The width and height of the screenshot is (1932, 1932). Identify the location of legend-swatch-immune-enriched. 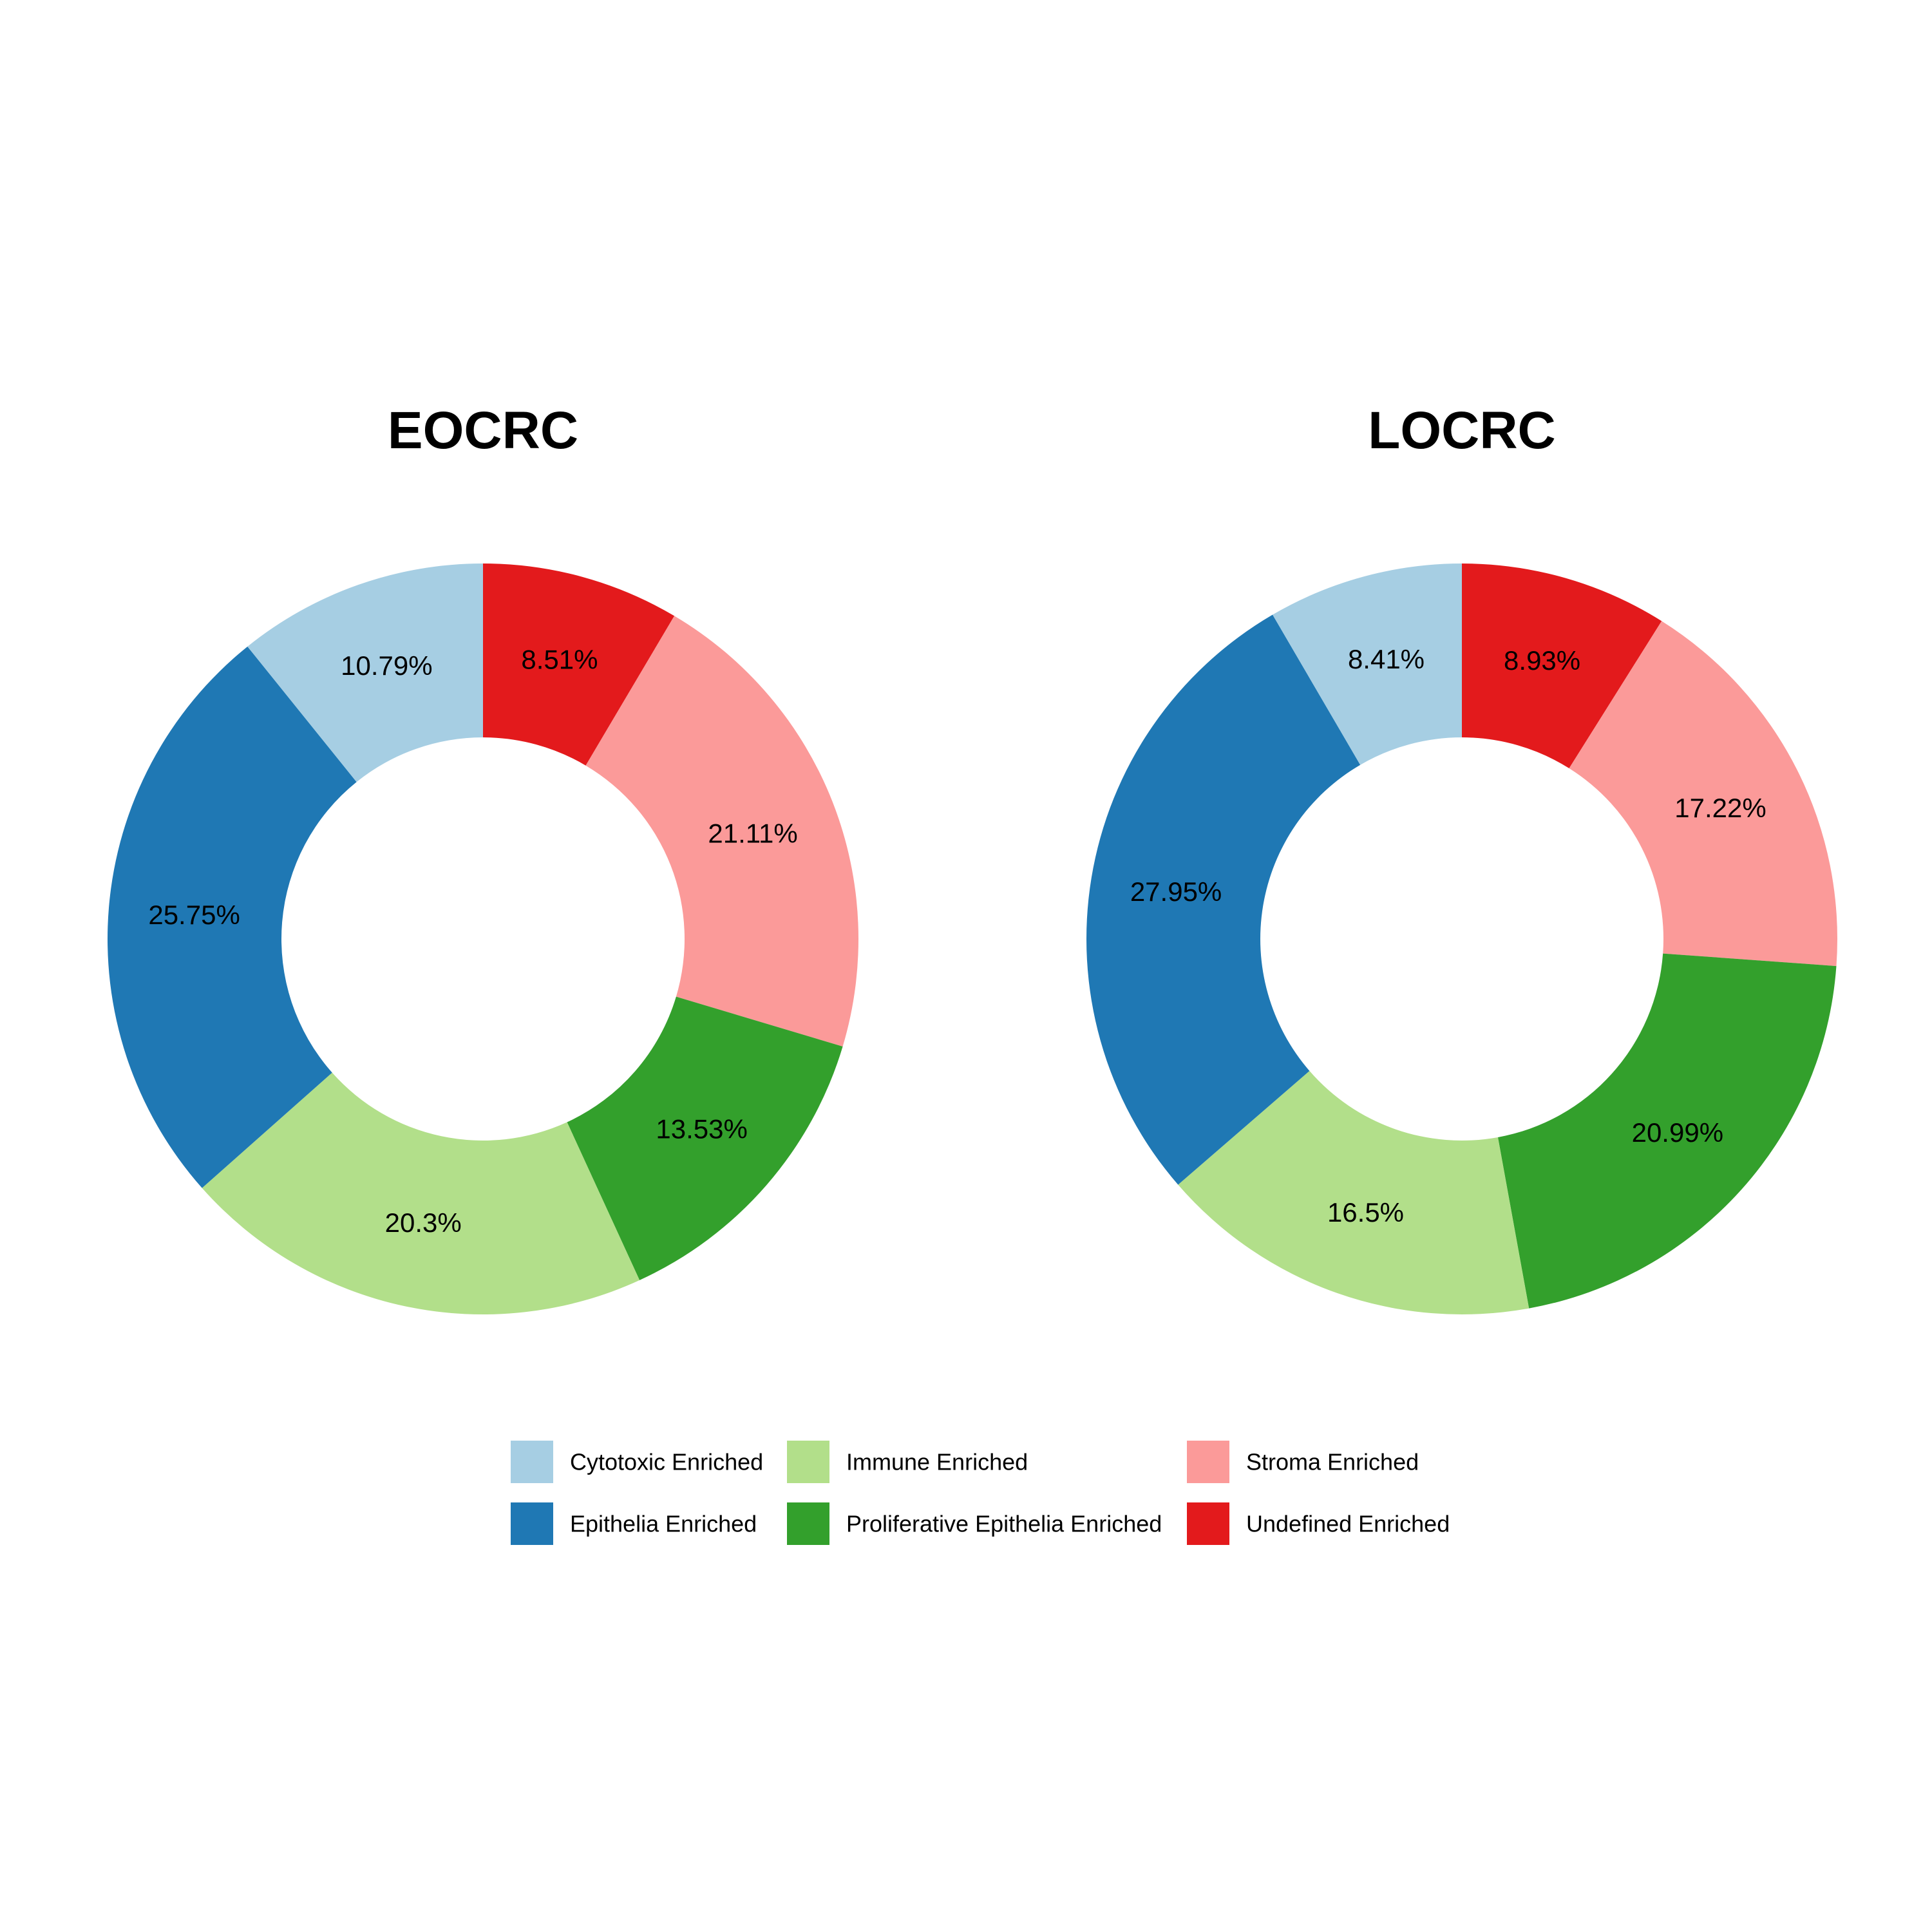
(808, 1462).